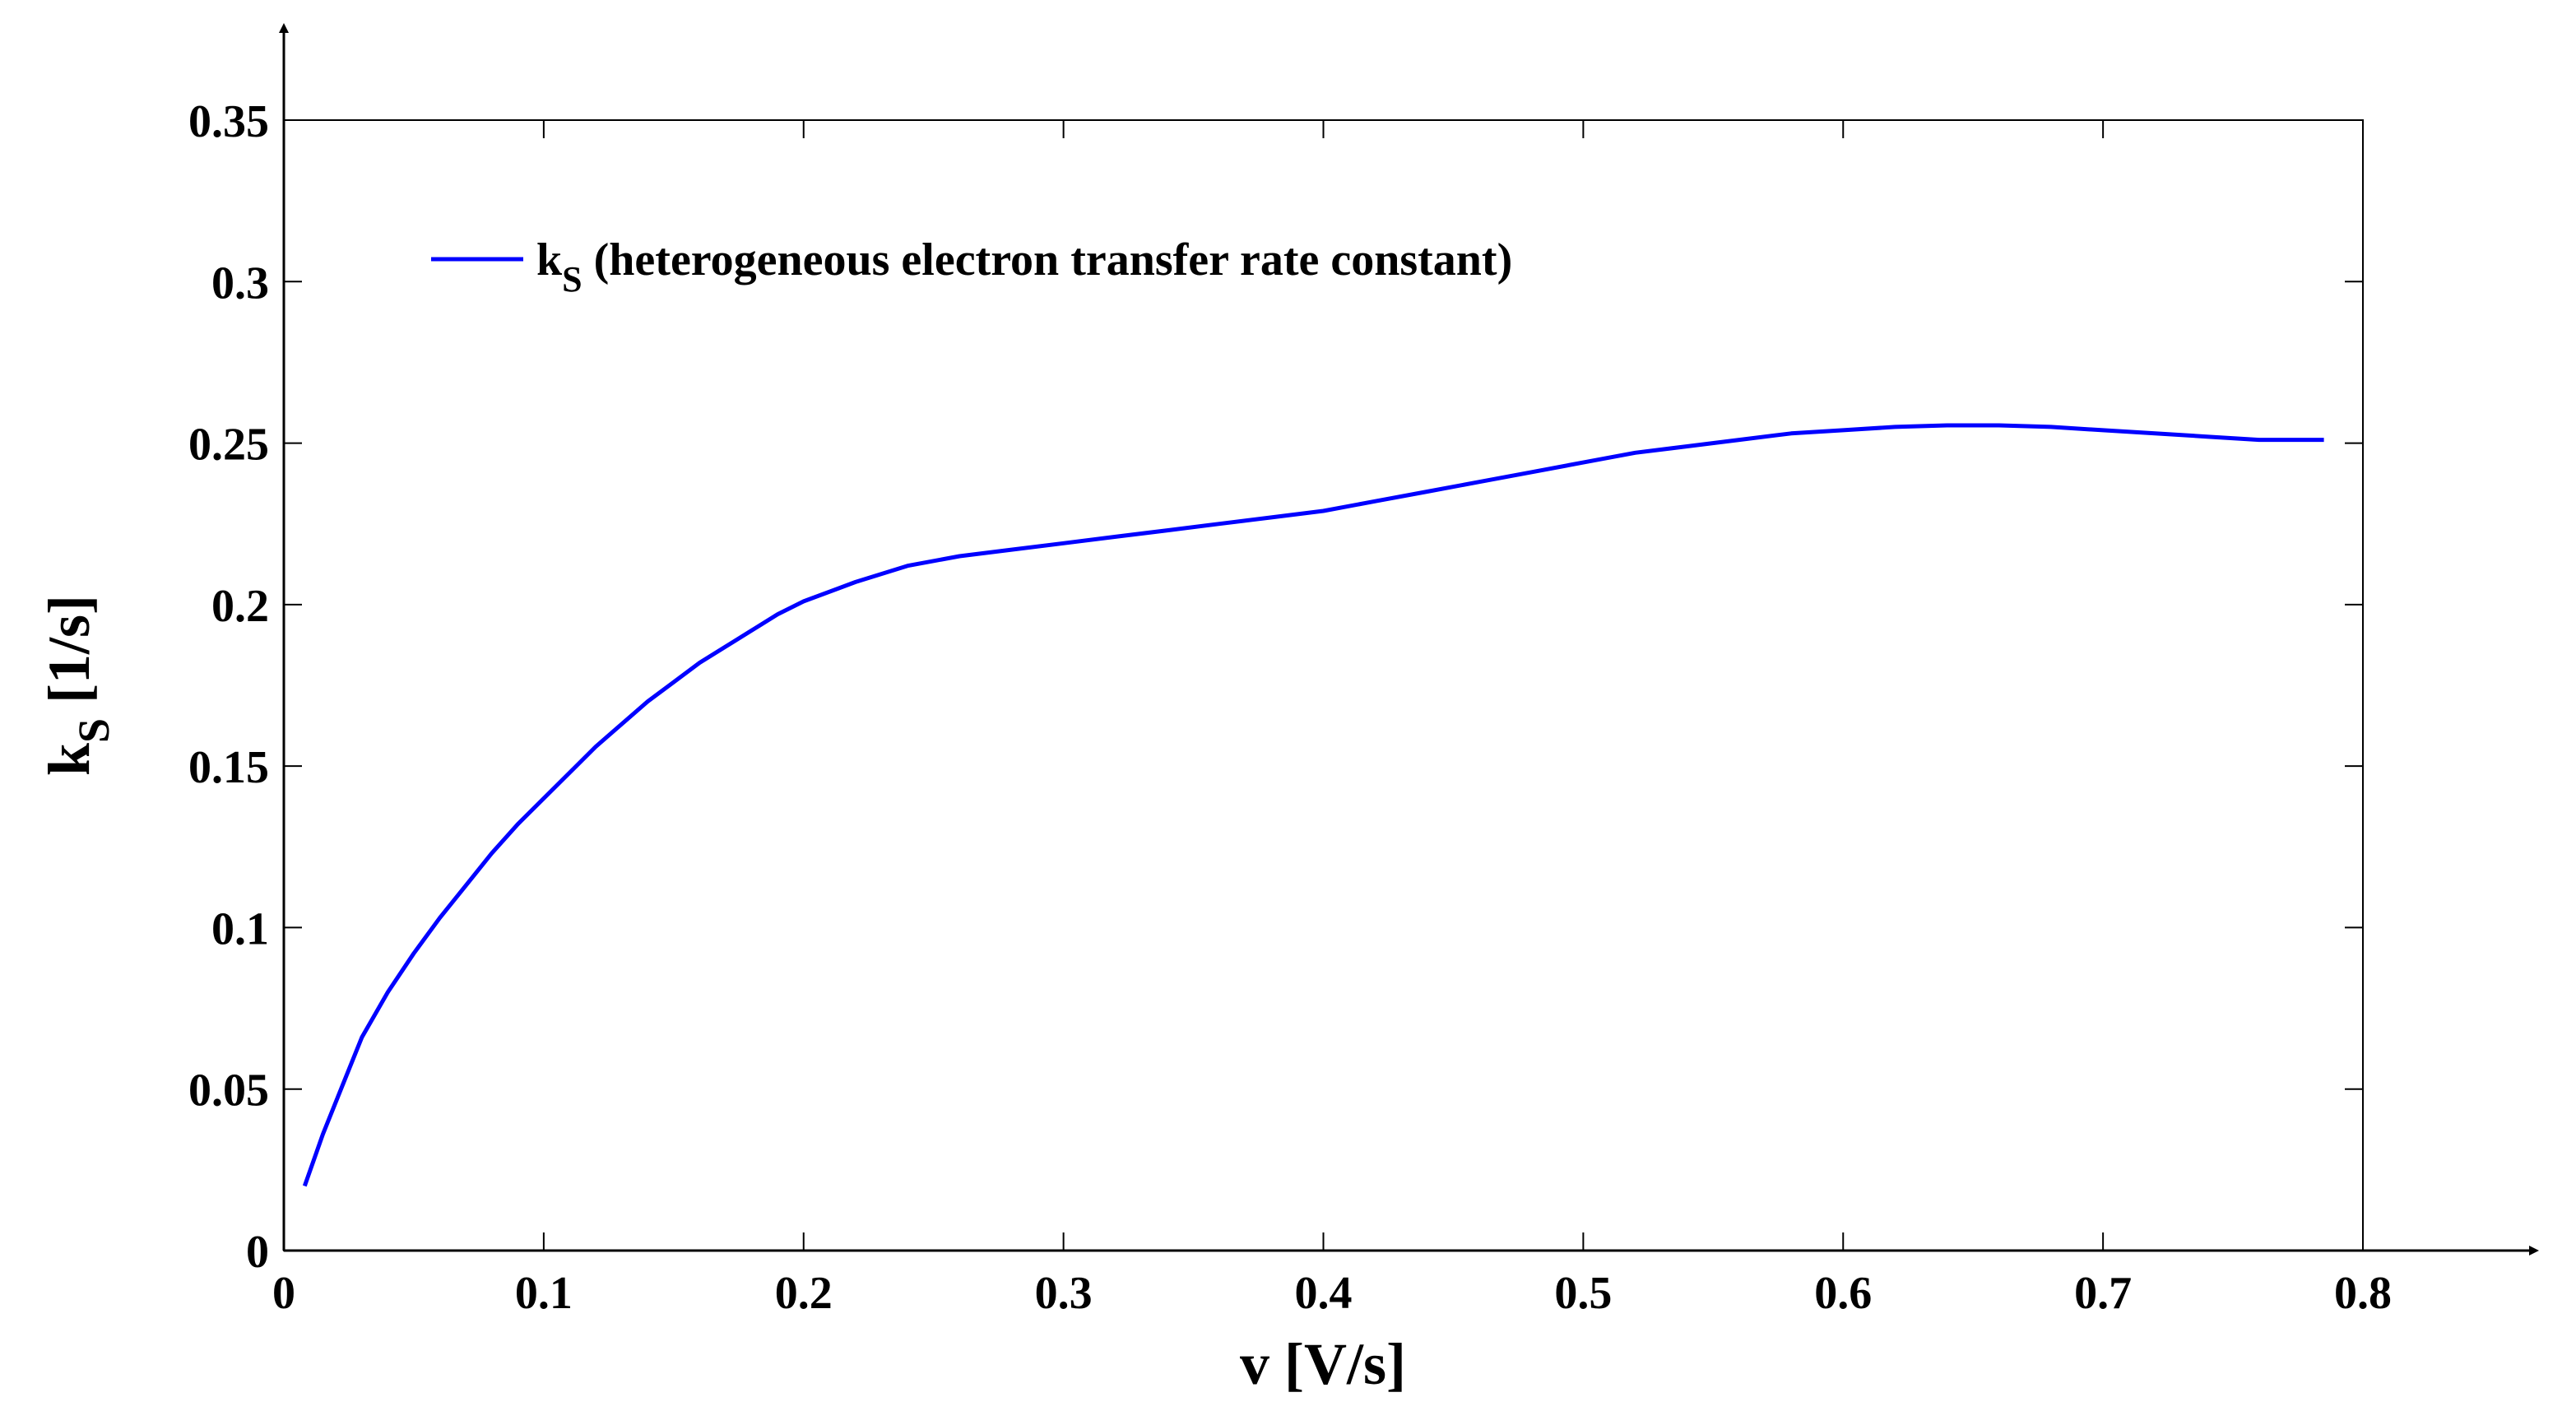 The width and height of the screenshot is (2576, 1411). What do you see at coordinates (94, 730) in the screenshot?
I see `y-axis-title-sub: S` at bounding box center [94, 730].